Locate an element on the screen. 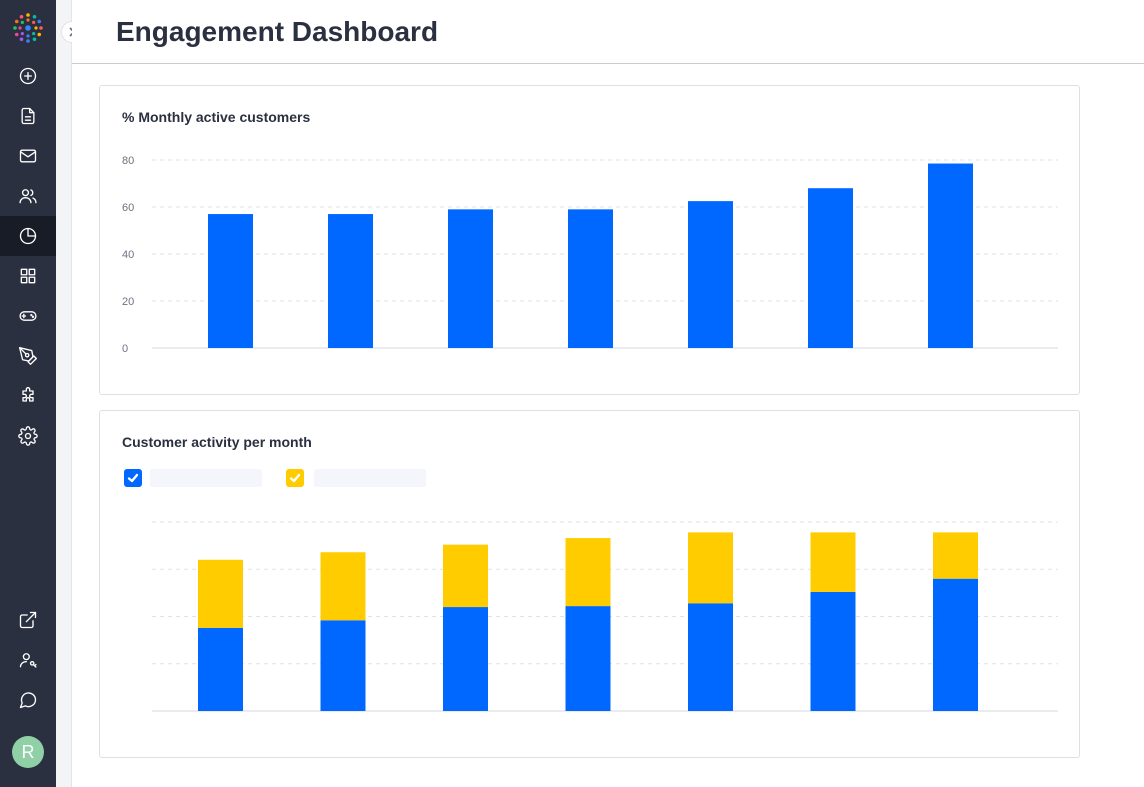  sidebar-gutter is located at coordinates (64, 393).